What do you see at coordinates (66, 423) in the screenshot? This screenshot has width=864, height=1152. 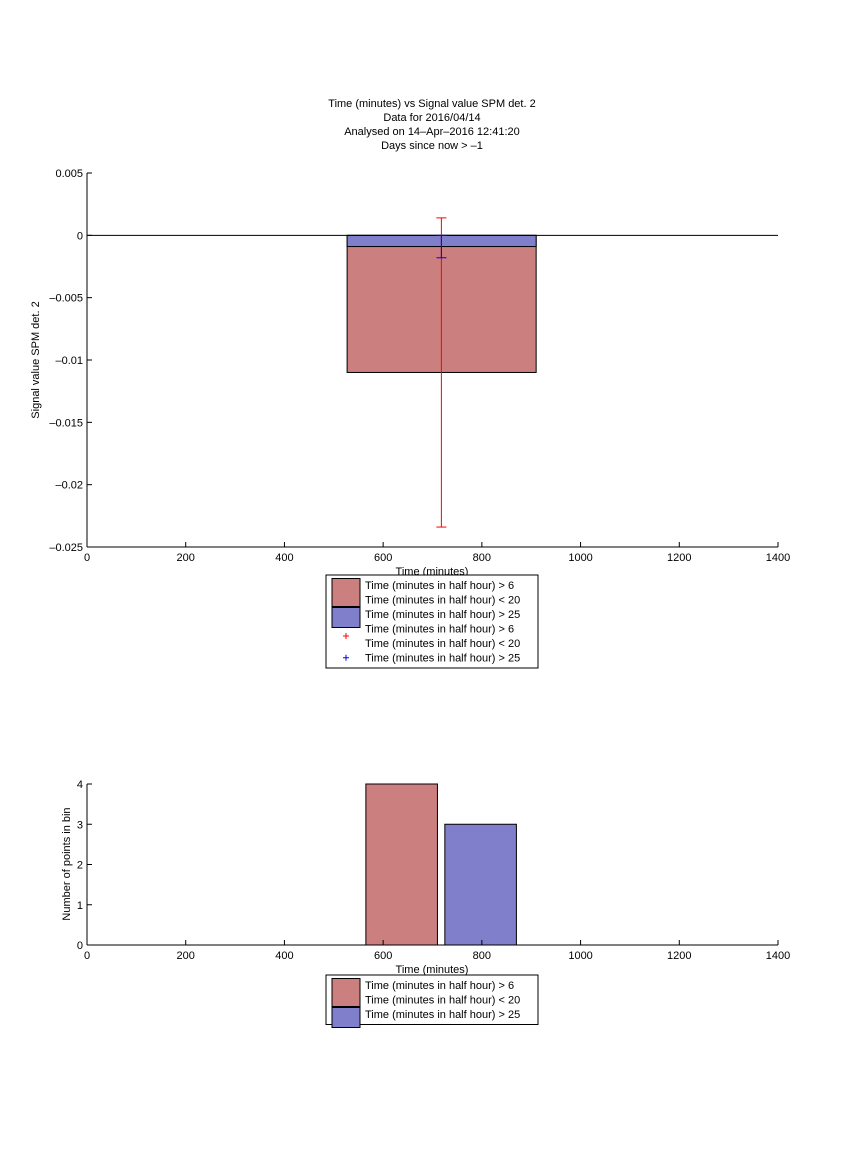 I see `y-tick-label: –0.015` at bounding box center [66, 423].